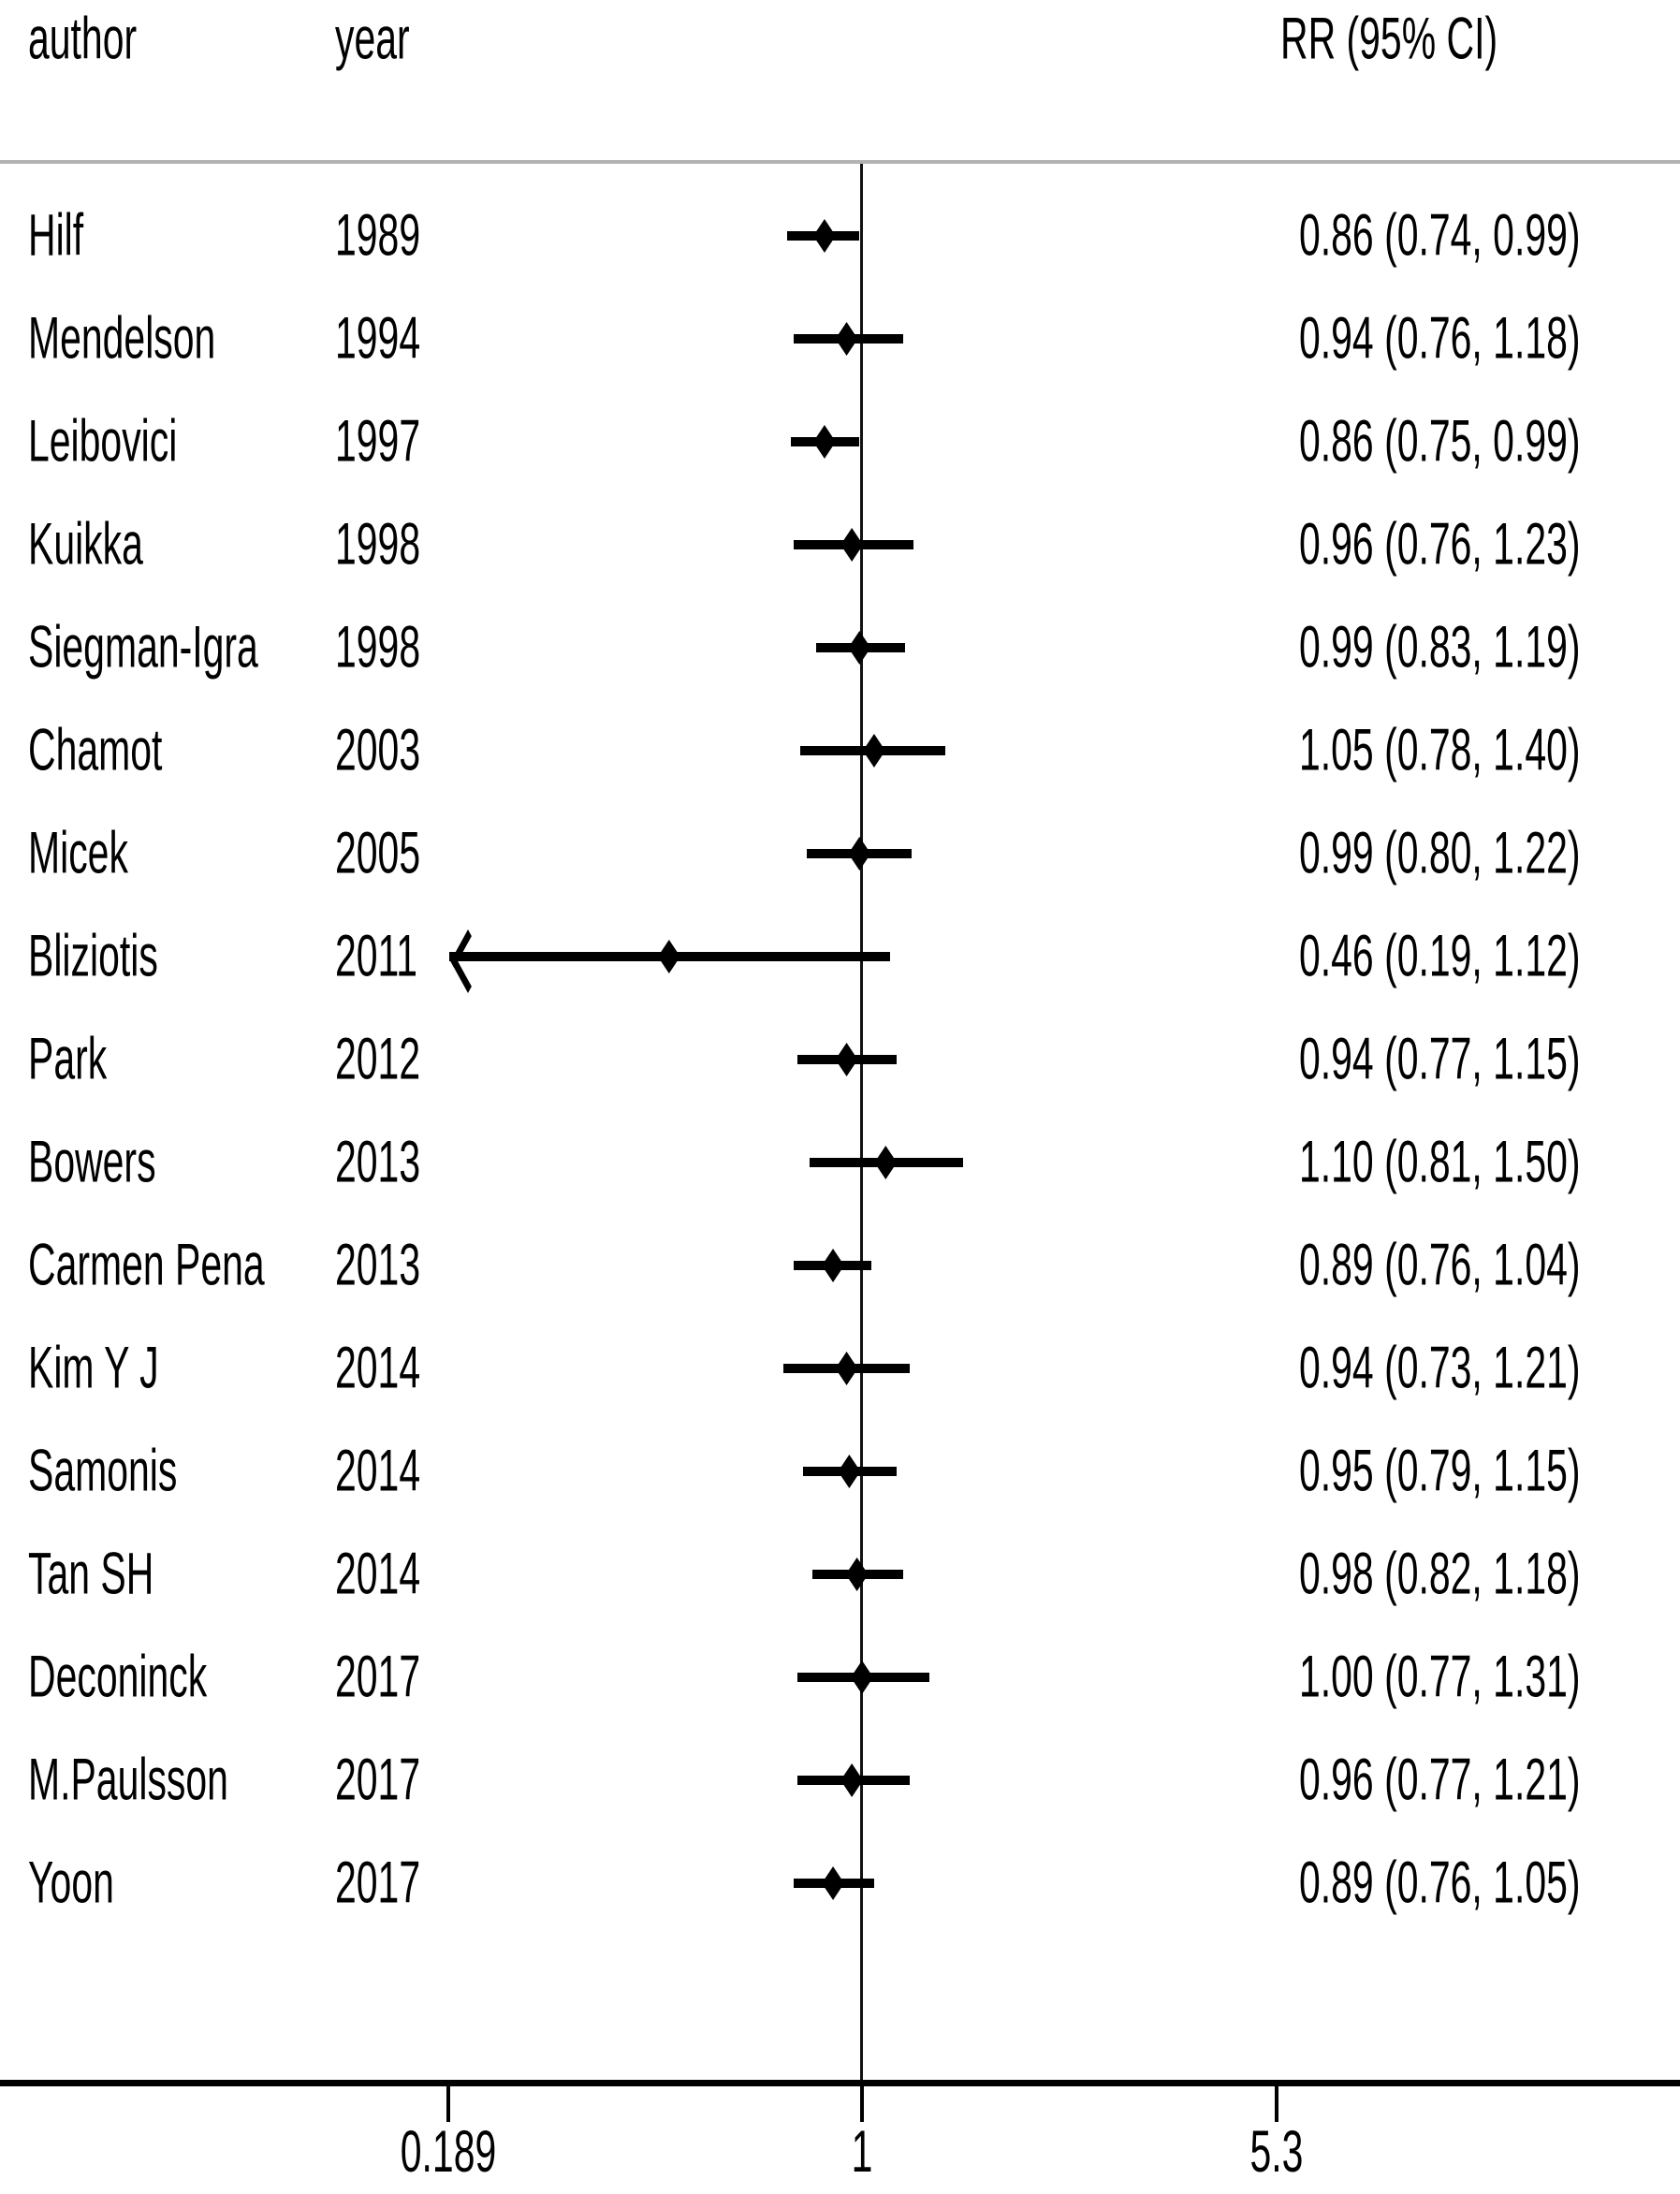 The width and height of the screenshot is (1680, 2194). I want to click on study-author-label: Park, so click(89, 1059).